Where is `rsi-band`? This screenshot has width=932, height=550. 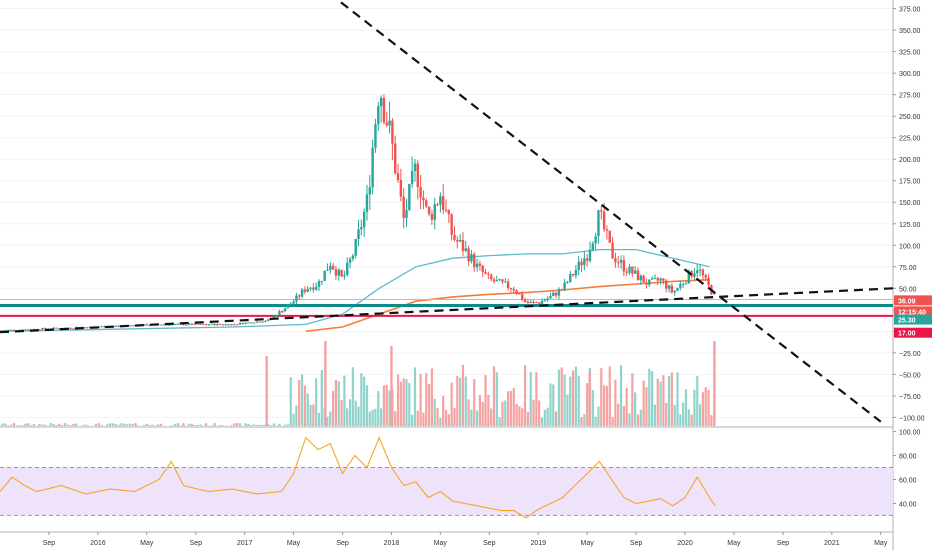 rsi-band is located at coordinates (446, 491).